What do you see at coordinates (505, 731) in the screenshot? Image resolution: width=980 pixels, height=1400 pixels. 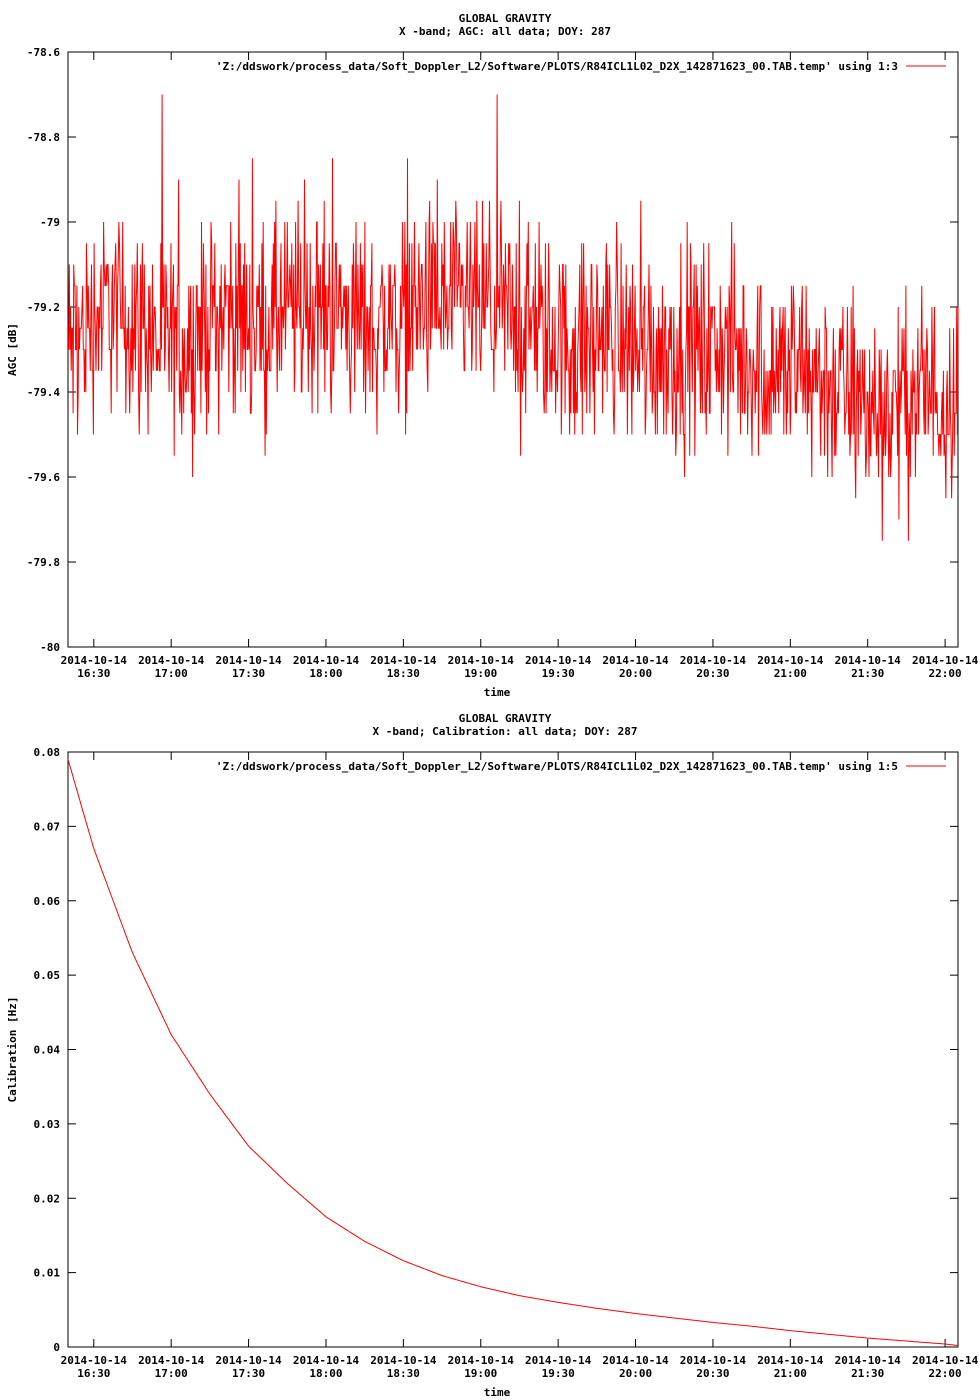 I see `chart-subtitle: X -band; Calibration: all data; DOY: 287` at bounding box center [505, 731].